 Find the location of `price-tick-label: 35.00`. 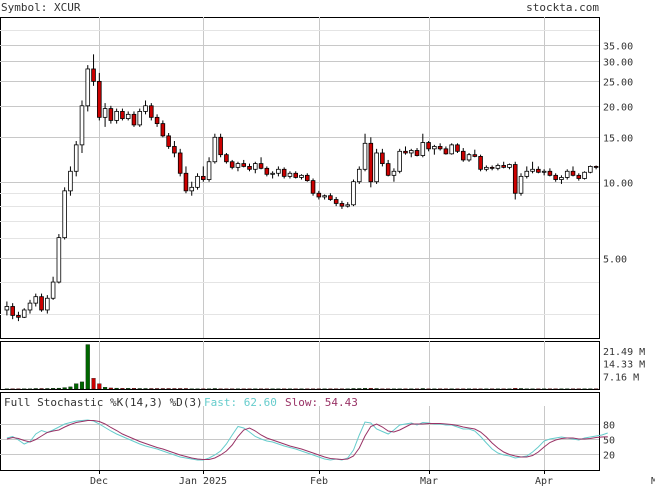

price-tick-label: 35.00 is located at coordinates (618, 47).